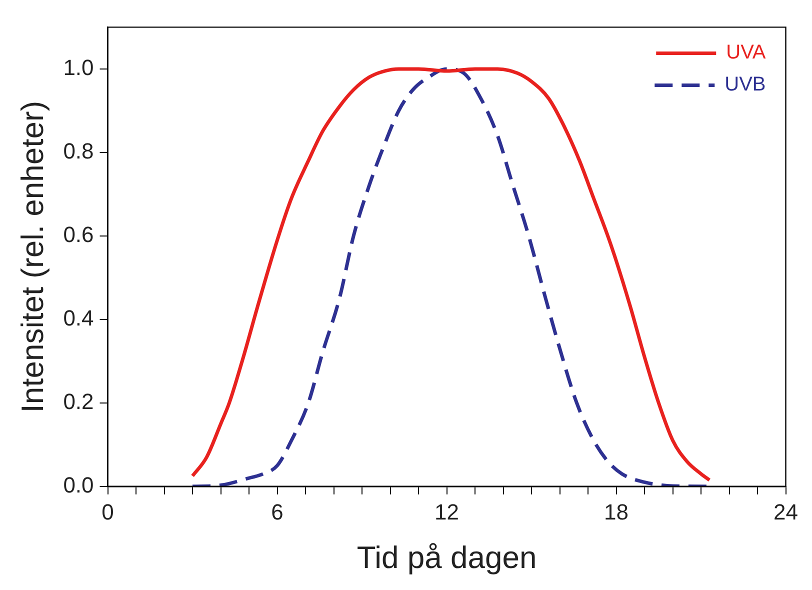 The image size is (812, 590). Describe the element at coordinates (447, 512) in the screenshot. I see `x-tick-label: 12` at that location.